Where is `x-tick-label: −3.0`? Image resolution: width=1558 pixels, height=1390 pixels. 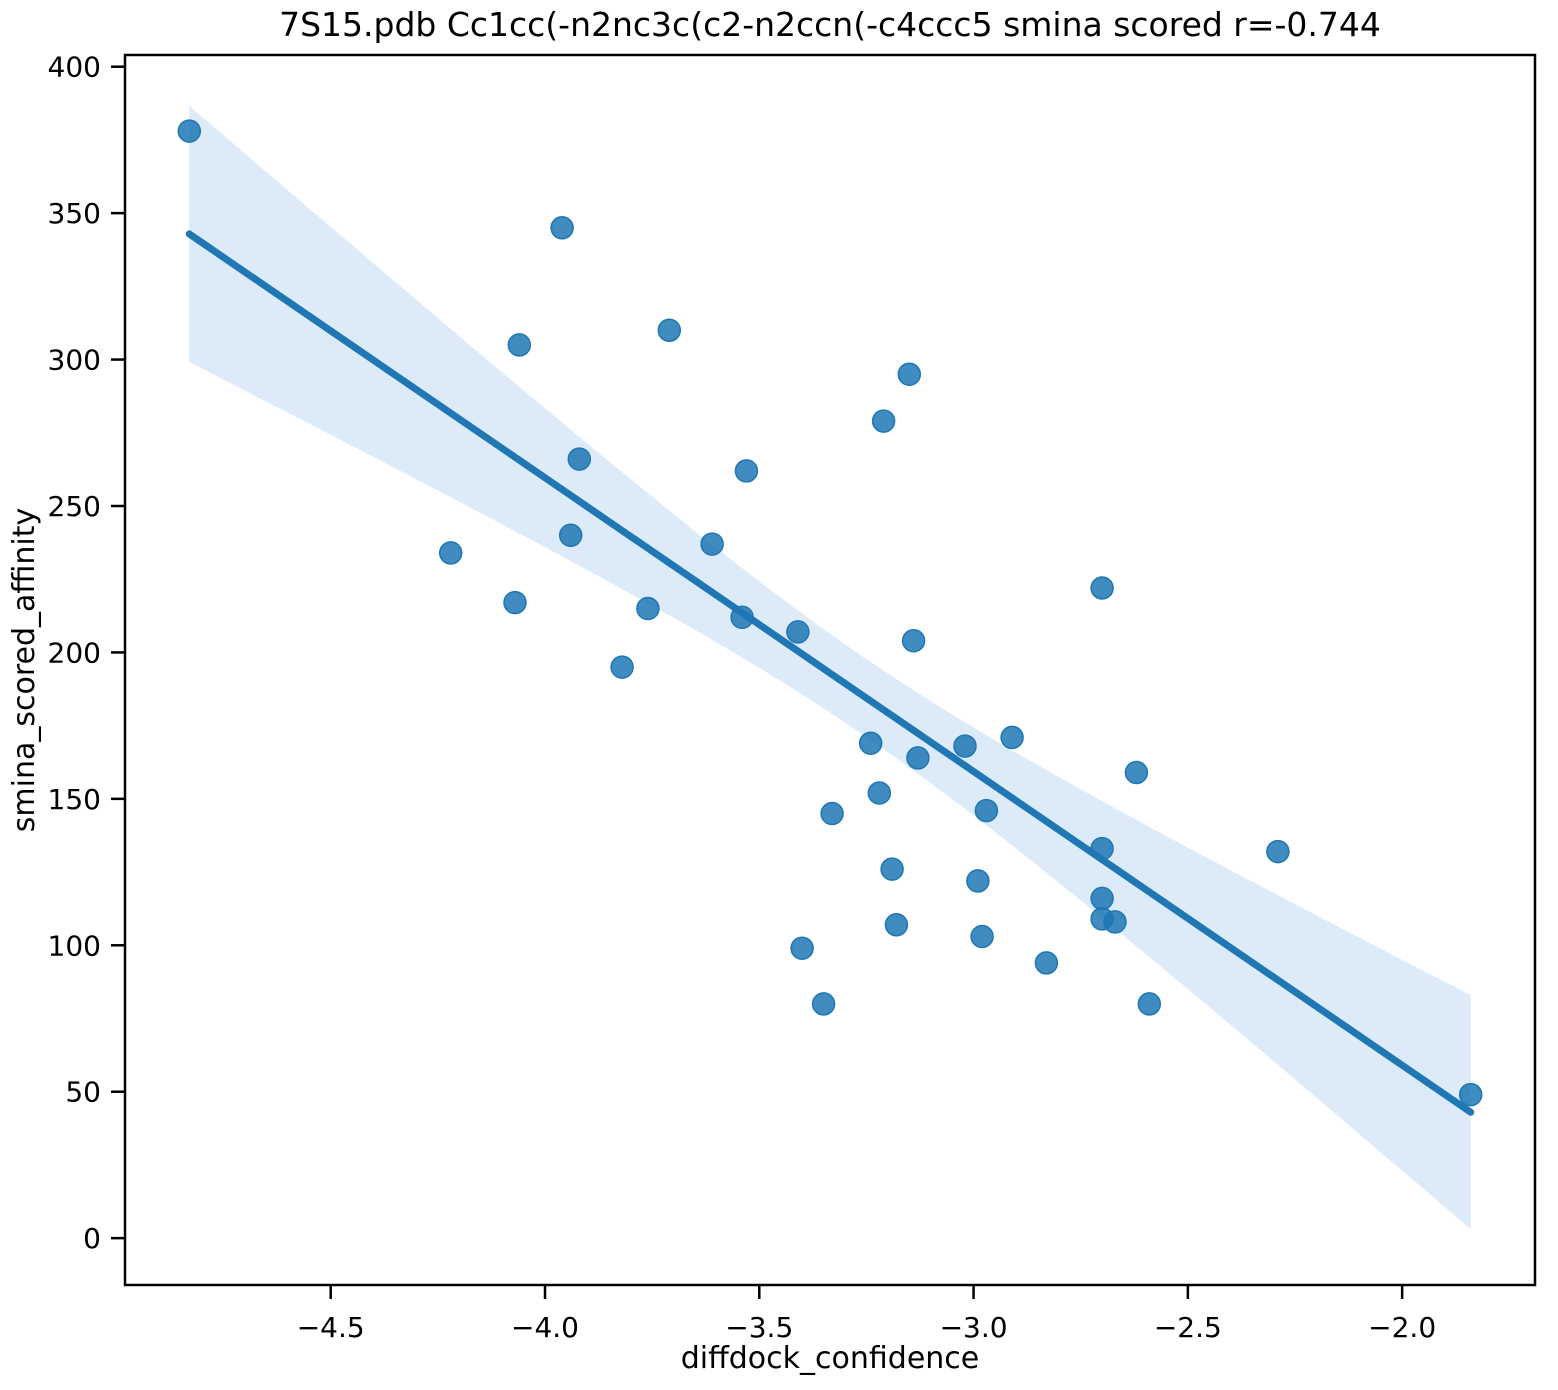 x-tick-label: −3.0 is located at coordinates (974, 1327).